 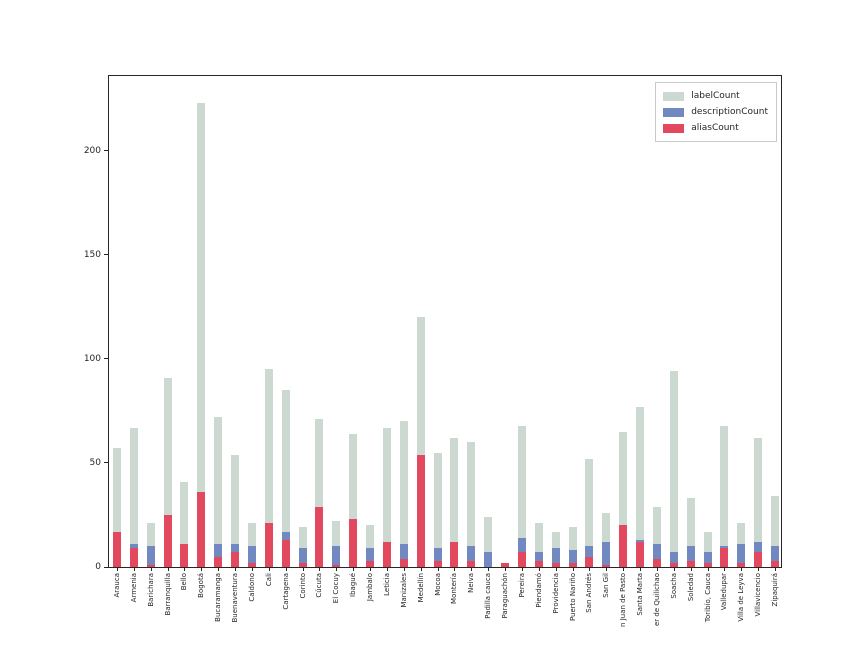 I want to click on x-tick-label: Buenaventura, so click(x=235, y=598).